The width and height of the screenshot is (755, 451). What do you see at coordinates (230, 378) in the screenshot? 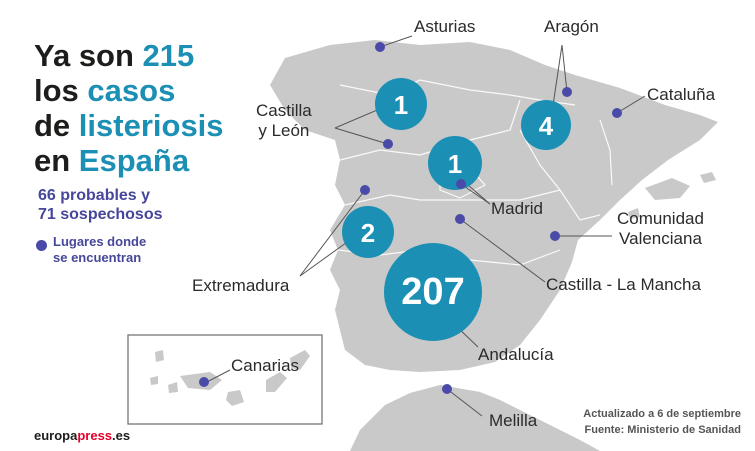
I see `canary-islands` at bounding box center [230, 378].